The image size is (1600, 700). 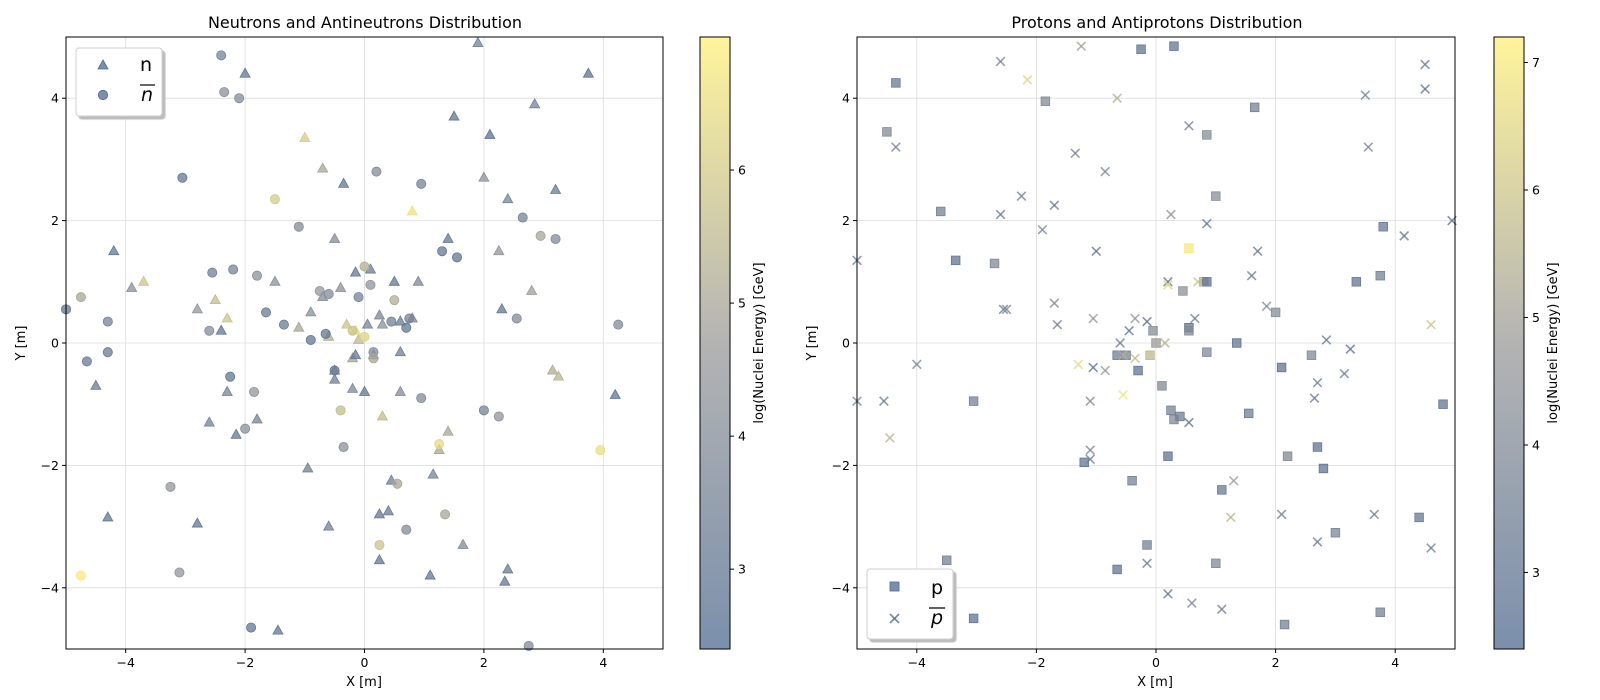 What do you see at coordinates (603, 662) in the screenshot?
I see `x-tick-label: 4` at bounding box center [603, 662].